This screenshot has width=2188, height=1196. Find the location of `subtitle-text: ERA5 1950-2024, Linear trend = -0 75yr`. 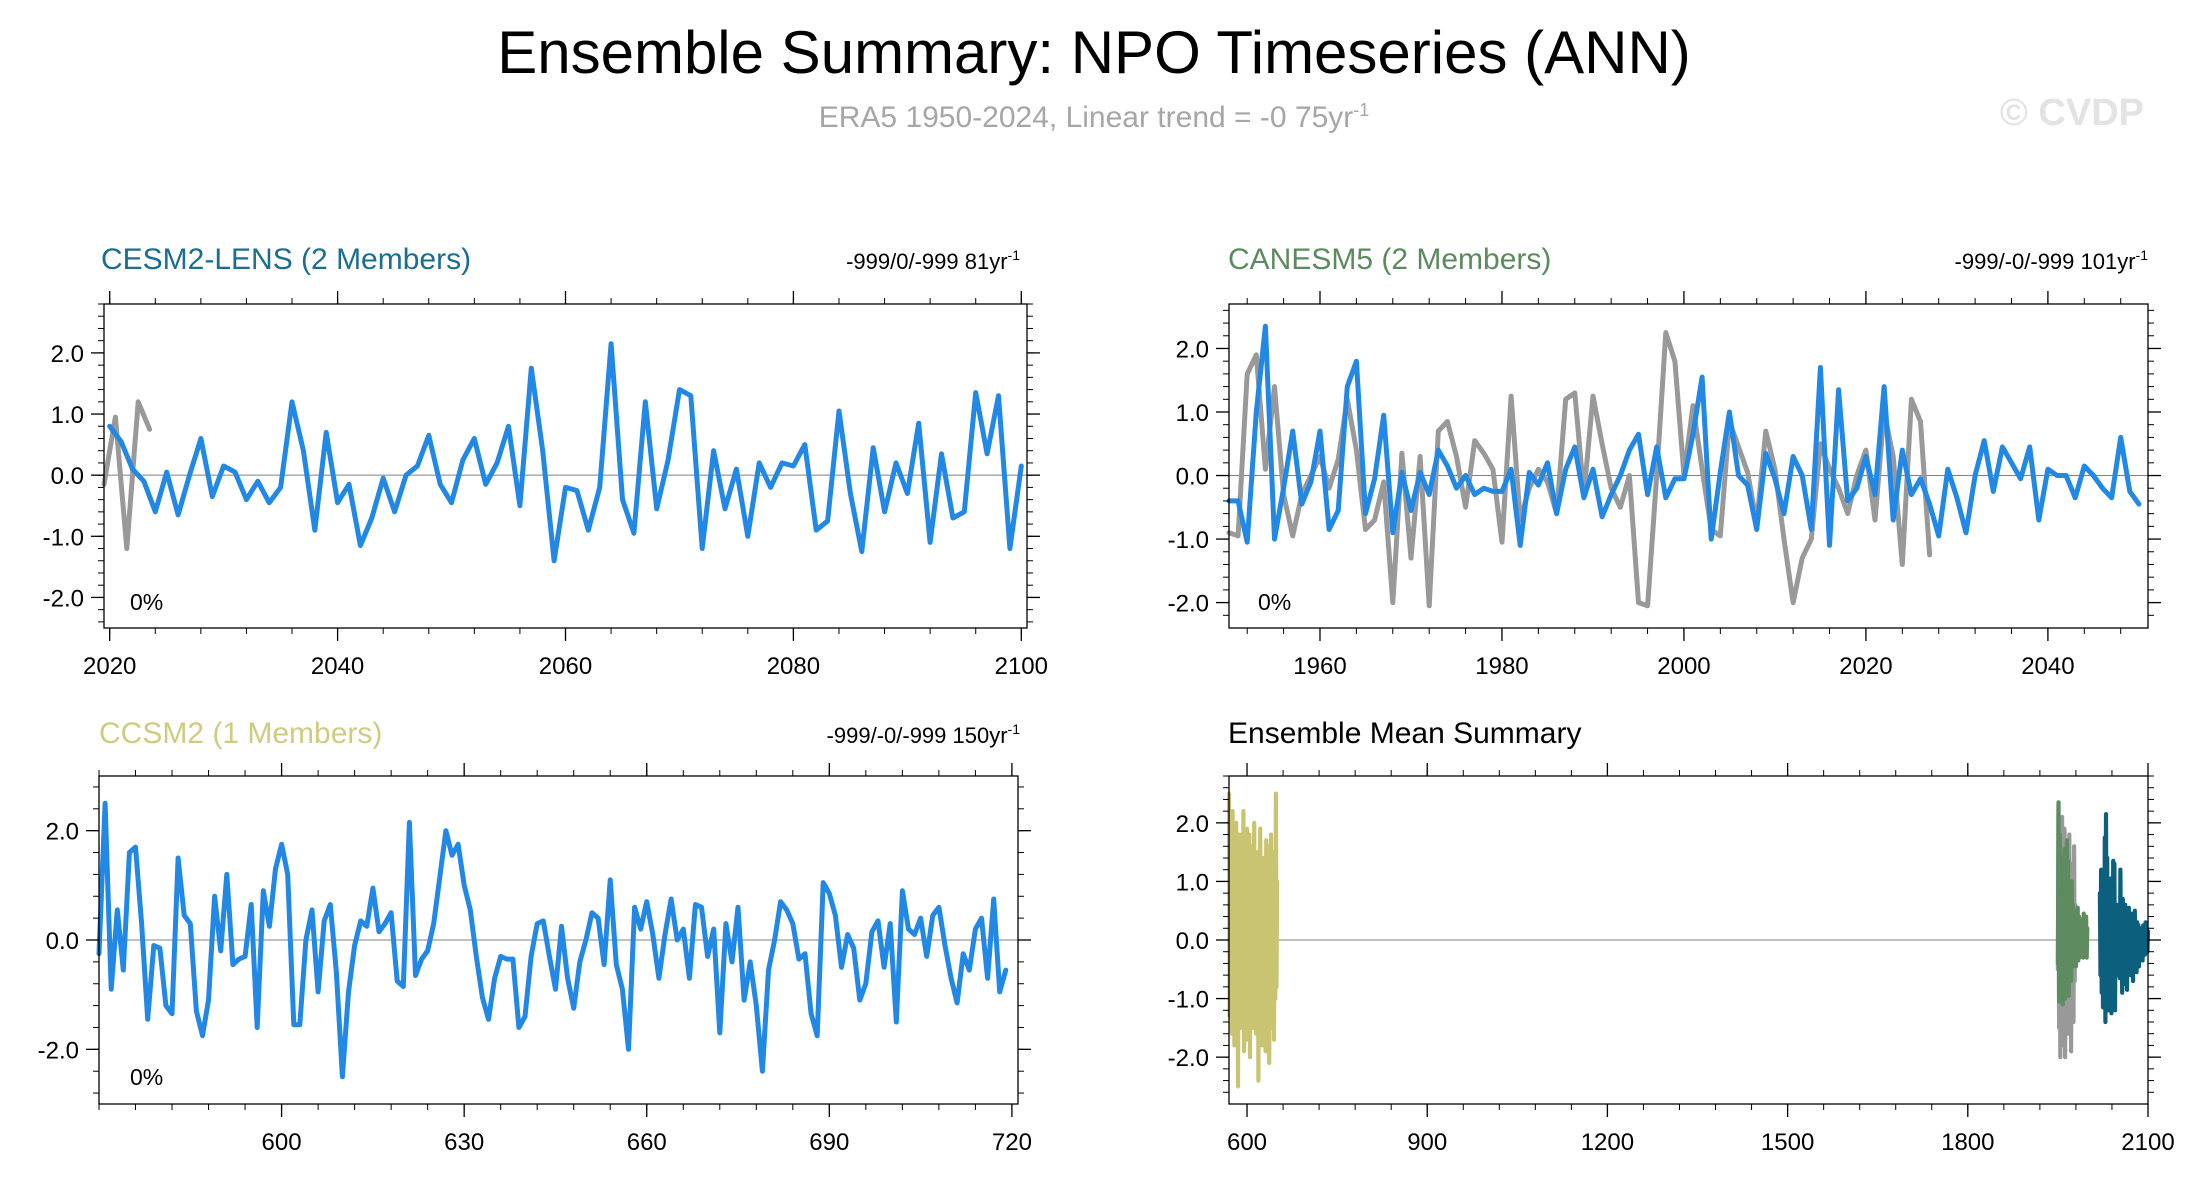

subtitle-text: ERA5 1950-2024, Linear trend = -0 75yr is located at coordinates (1086, 117).